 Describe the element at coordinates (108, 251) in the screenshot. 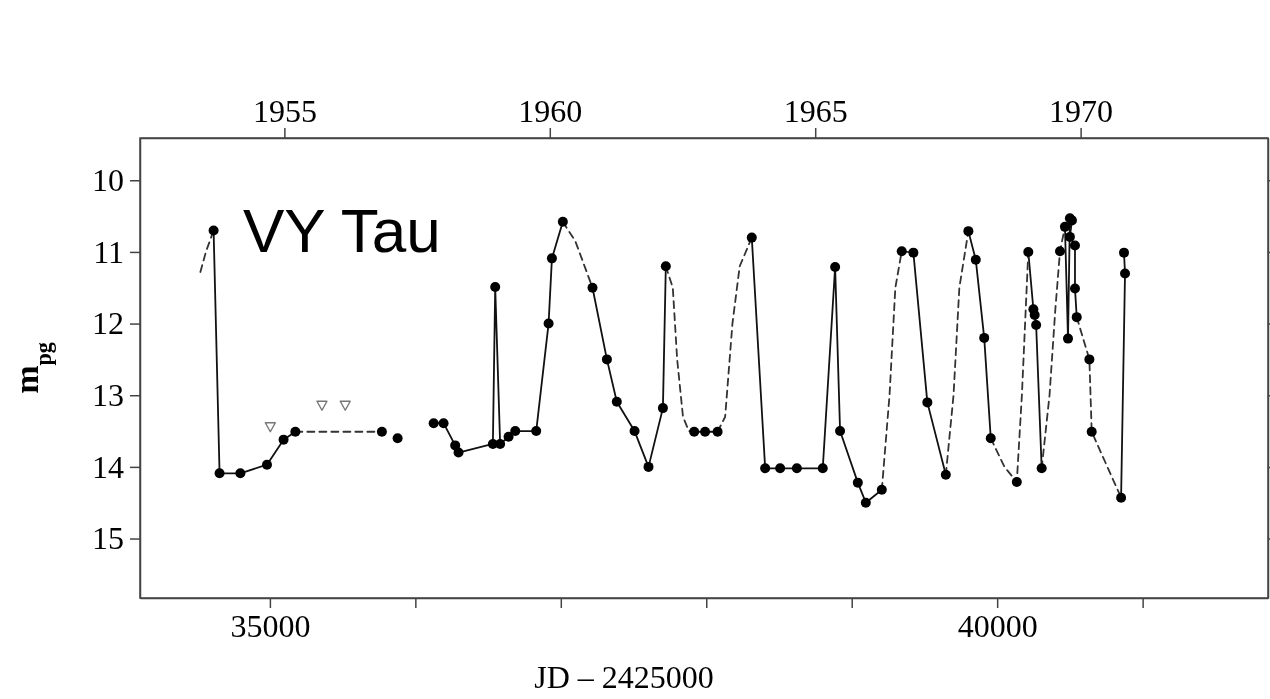

I see `y-tick-label: 11` at that location.